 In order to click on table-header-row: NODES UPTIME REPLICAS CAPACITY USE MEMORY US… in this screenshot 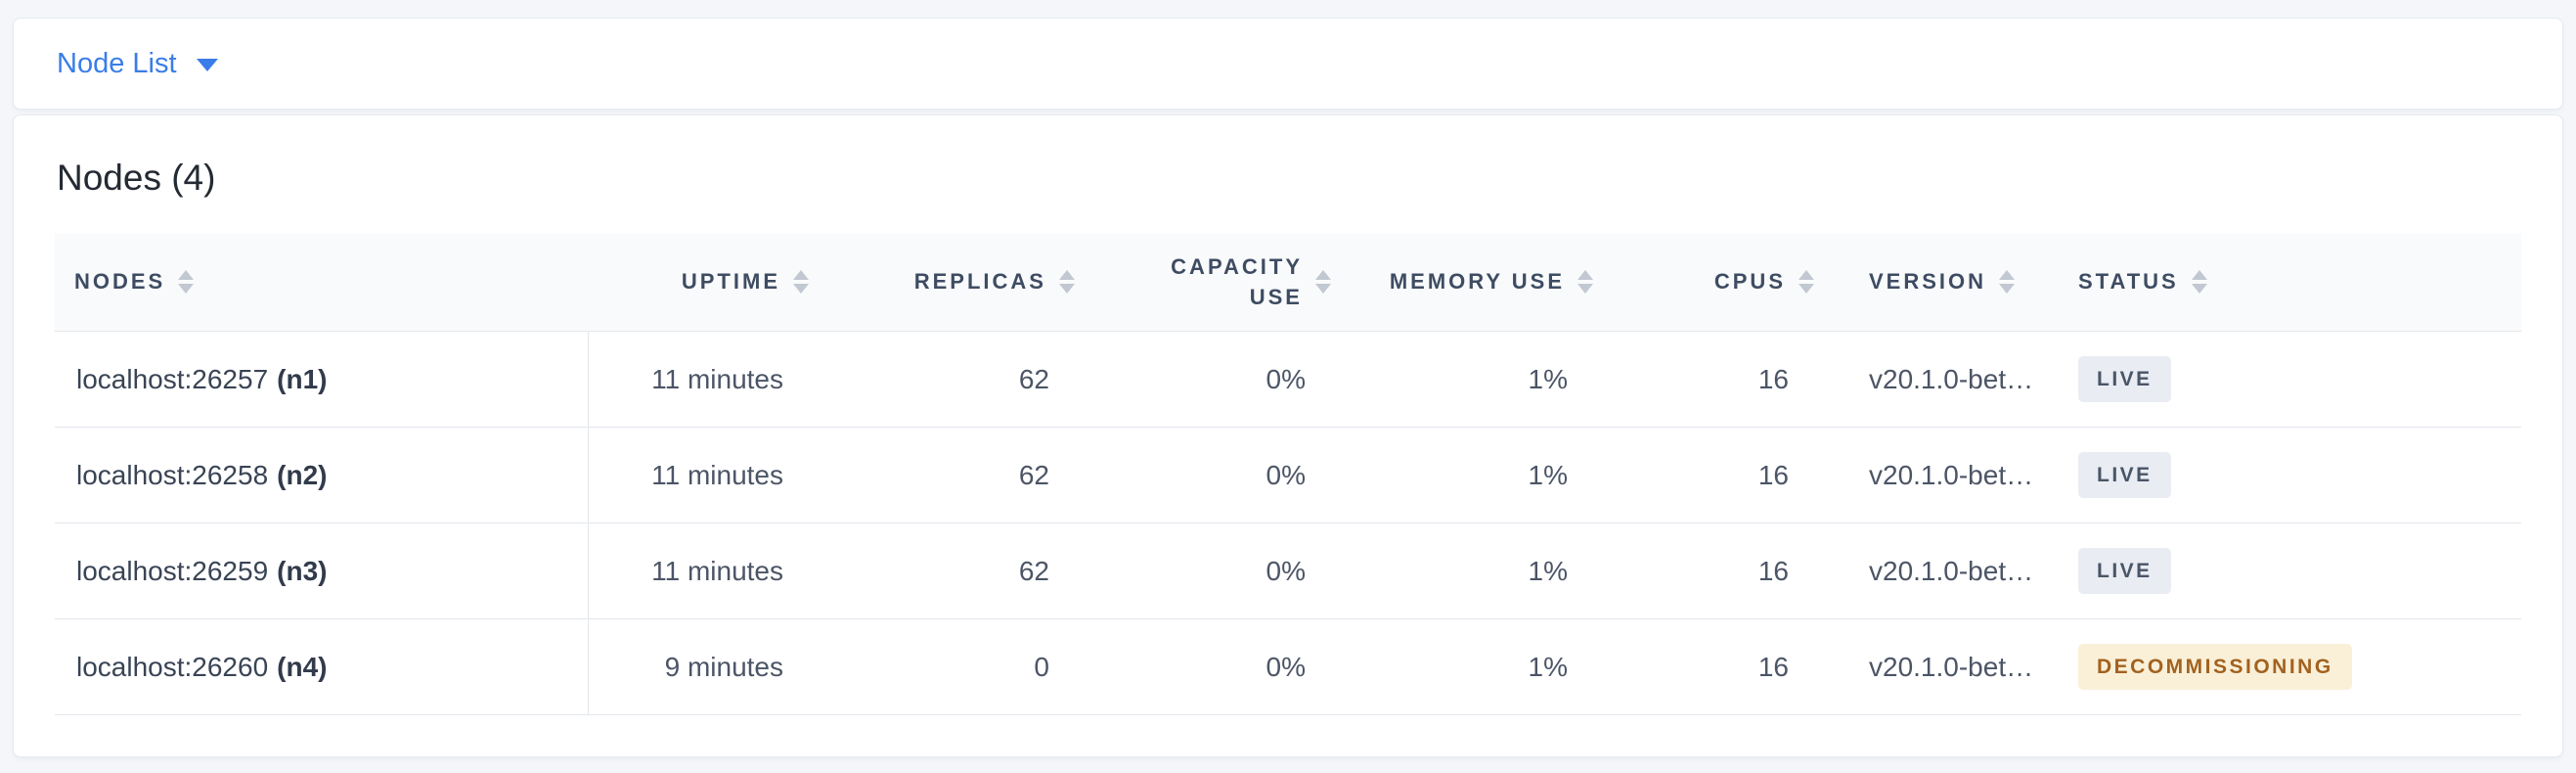, I will do `click(1288, 283)`.